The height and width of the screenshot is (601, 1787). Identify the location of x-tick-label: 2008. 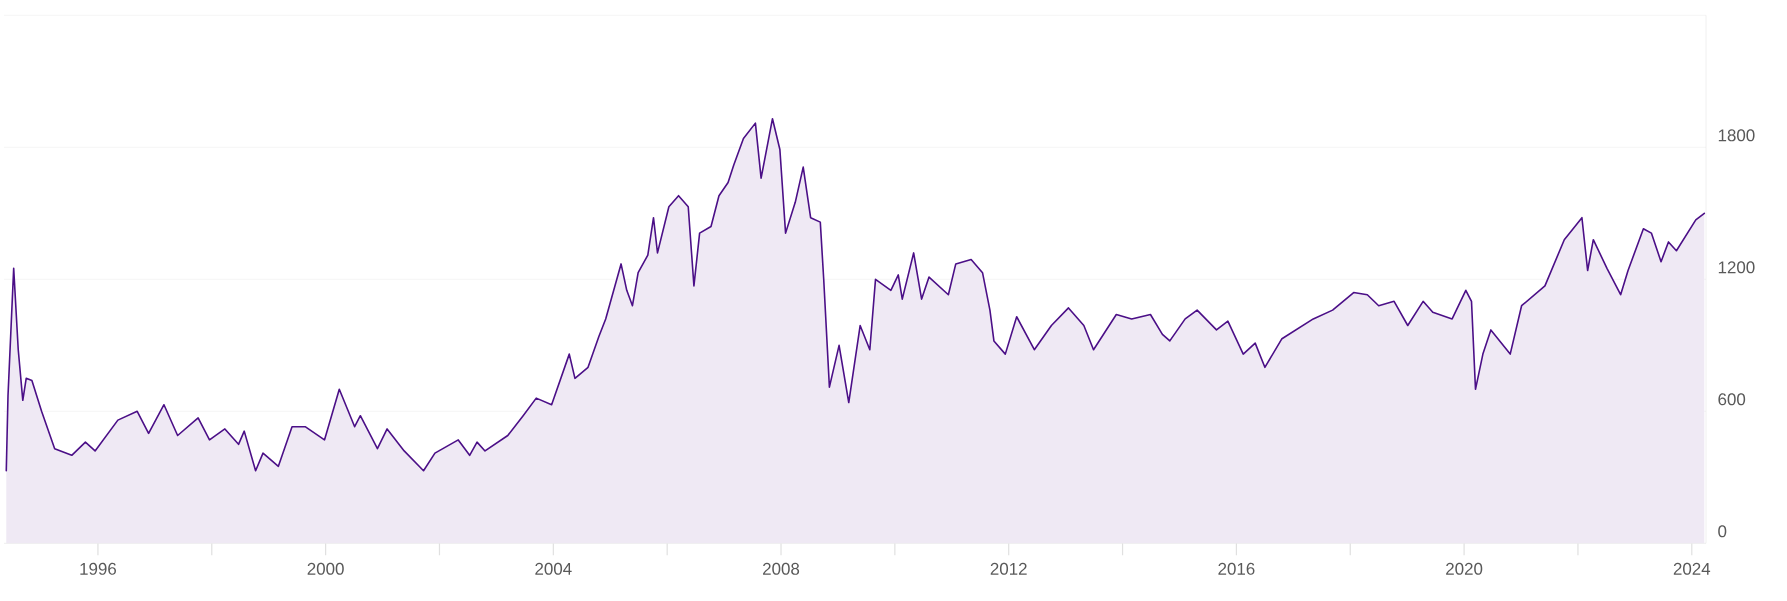
(781, 568).